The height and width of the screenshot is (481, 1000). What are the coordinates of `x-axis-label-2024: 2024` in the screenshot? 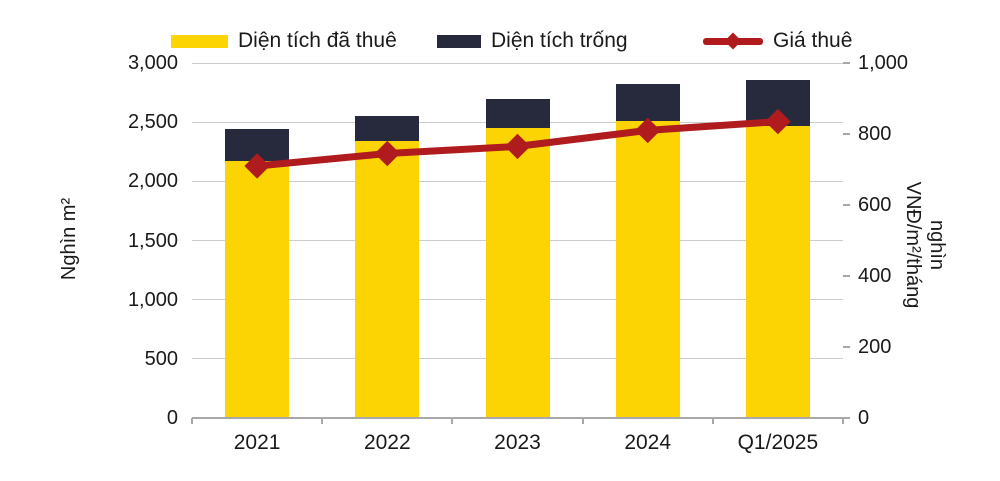 It's located at (648, 442).